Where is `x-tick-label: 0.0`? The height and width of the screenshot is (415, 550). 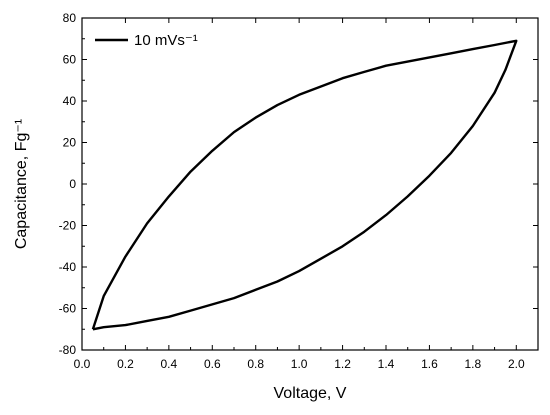 x-tick-label: 0.0 is located at coordinates (82, 364).